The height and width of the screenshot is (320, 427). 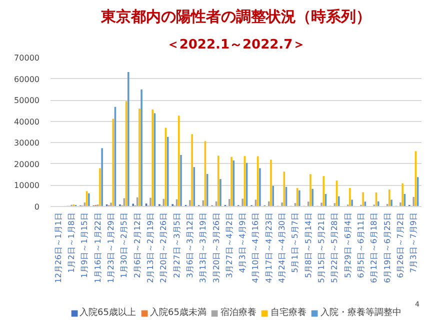 What do you see at coordinates (374, 248) in the screenshot?
I see `x-tick-label: 6月12日～6月18日` at bounding box center [374, 248].